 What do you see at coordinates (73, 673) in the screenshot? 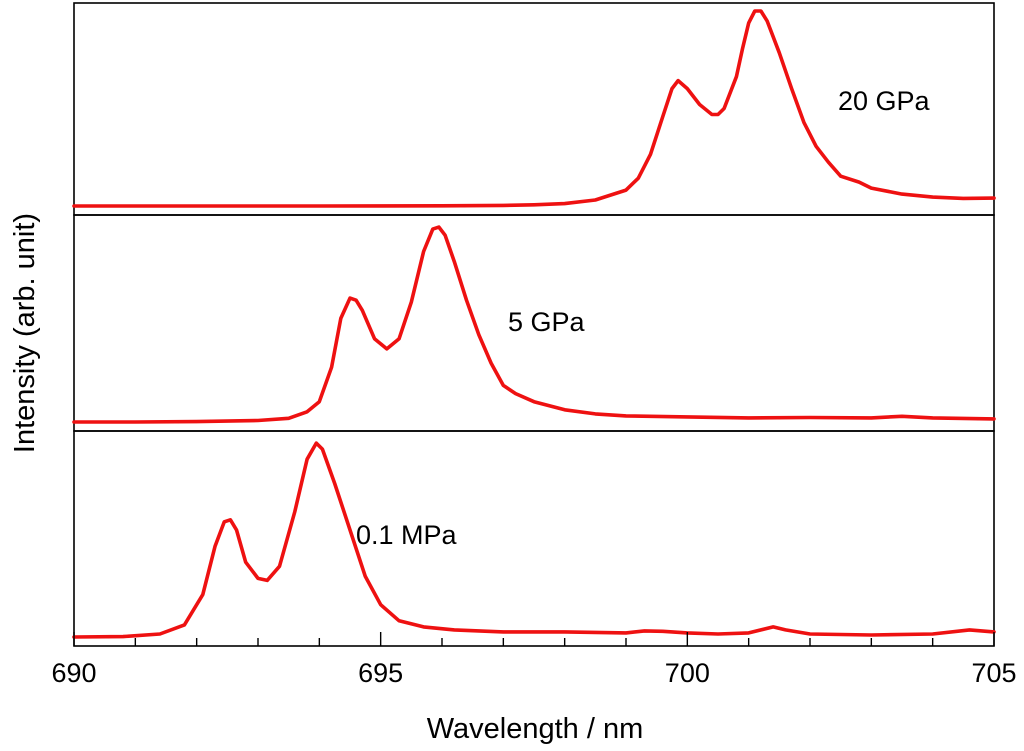
I see `x-tick-label: 690` at bounding box center [73, 673].